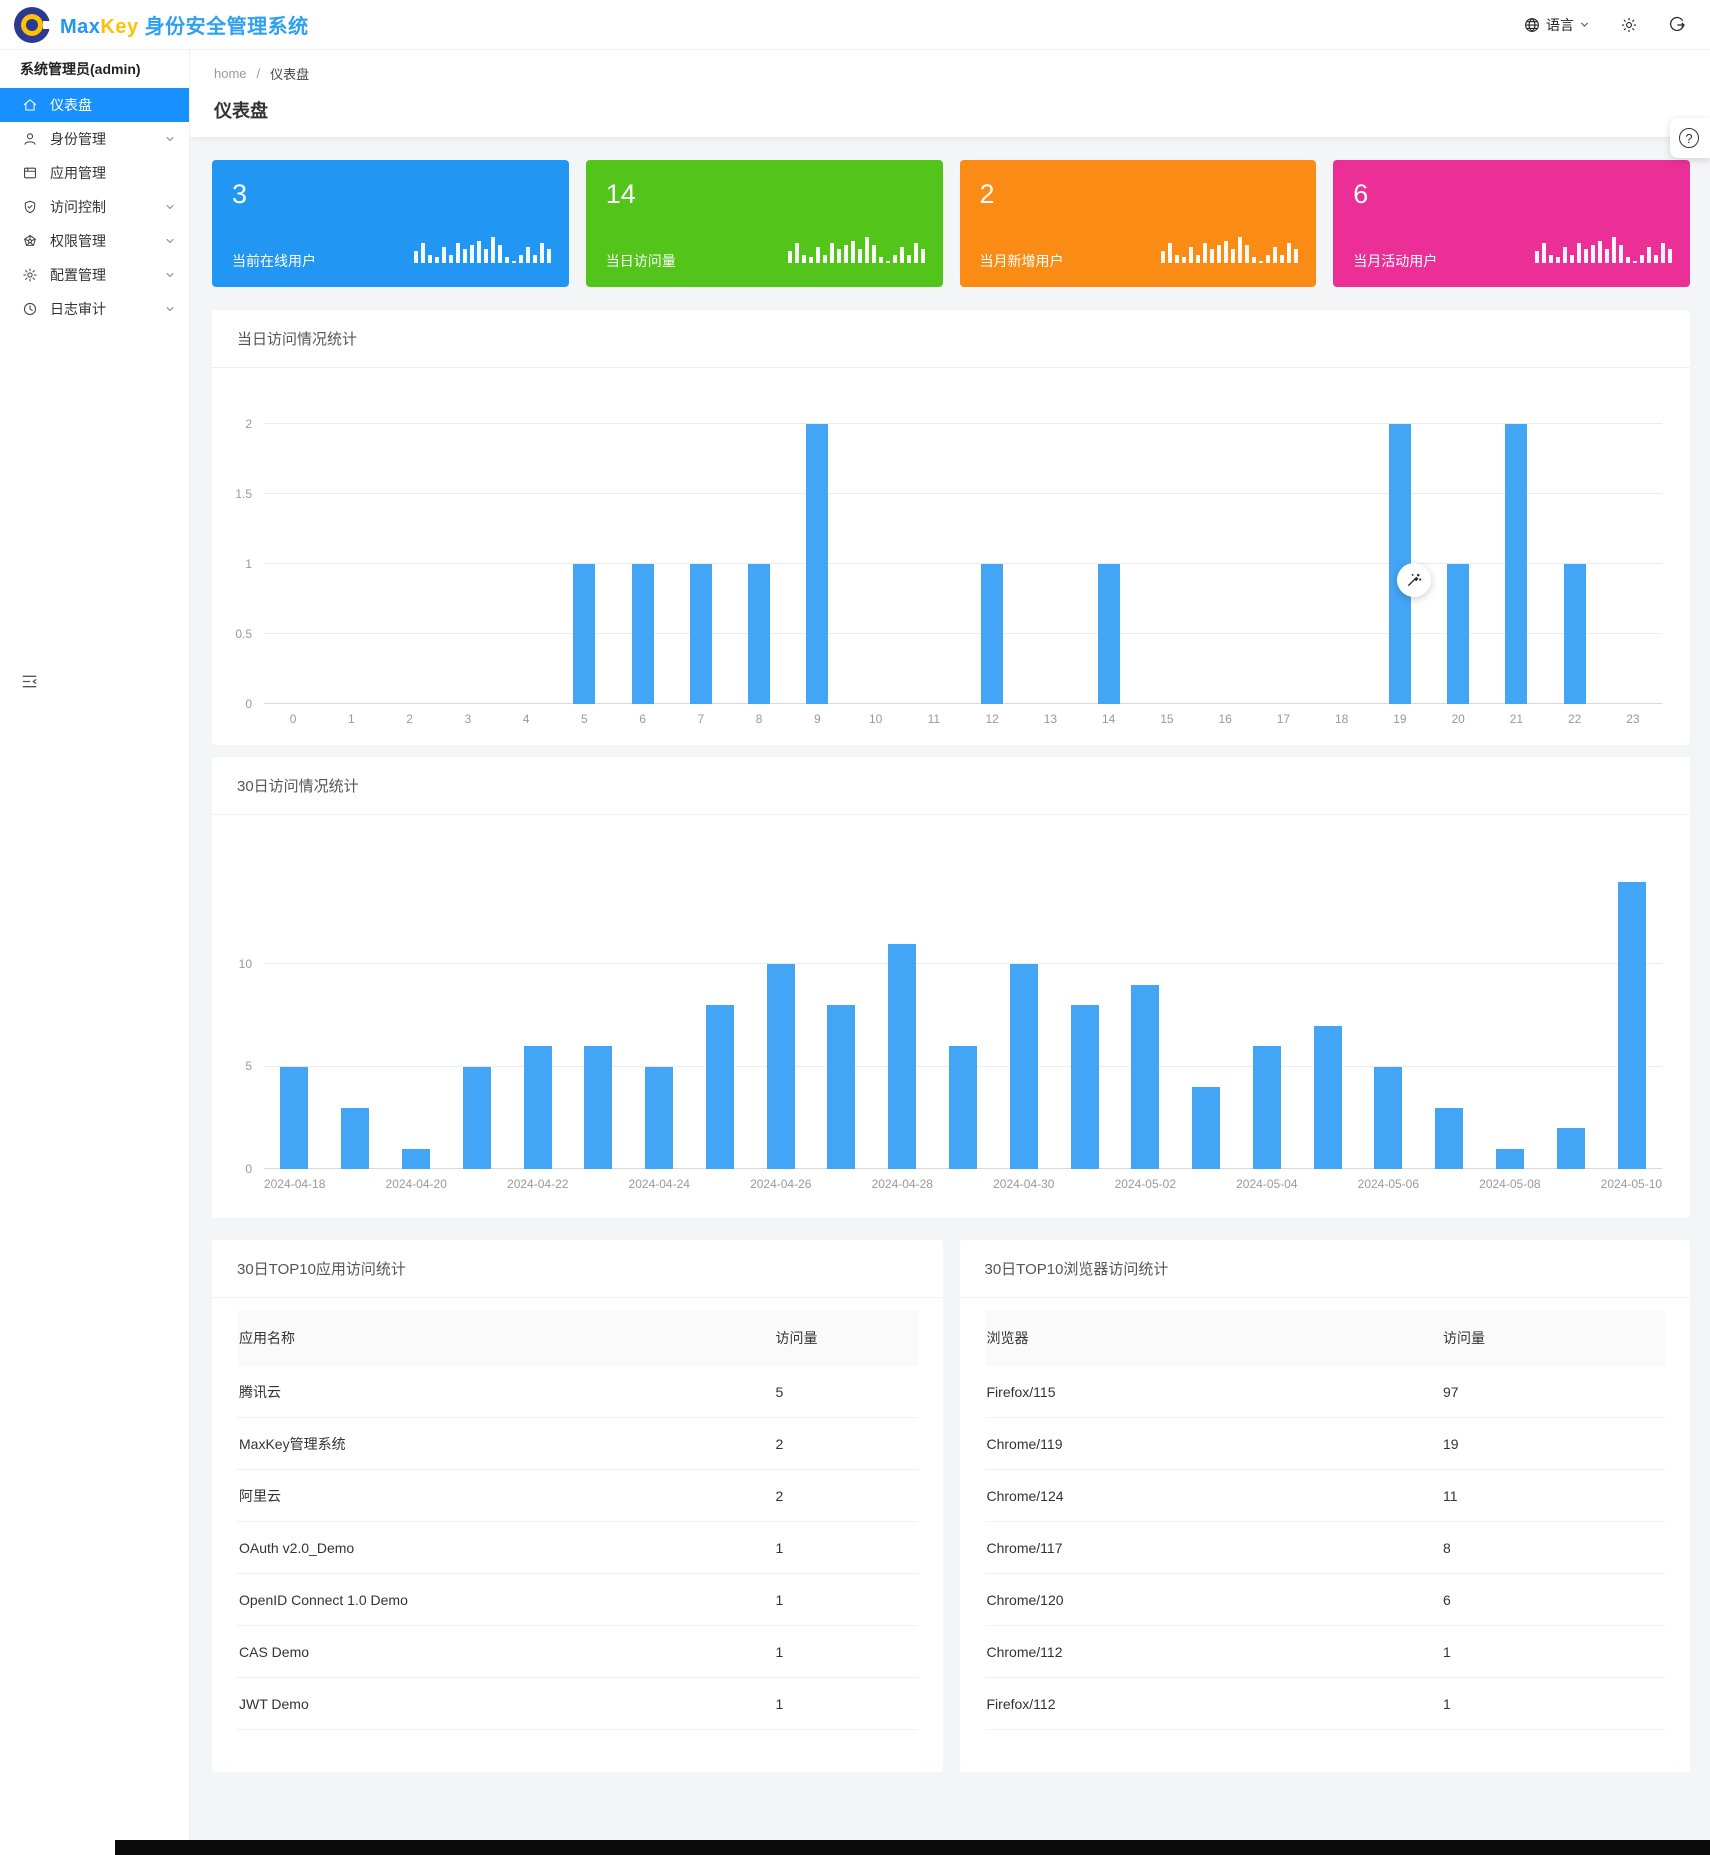 The image size is (1710, 1855). What do you see at coordinates (1324, 1444) in the screenshot?
I see `table-row: Chrome/119 19` at bounding box center [1324, 1444].